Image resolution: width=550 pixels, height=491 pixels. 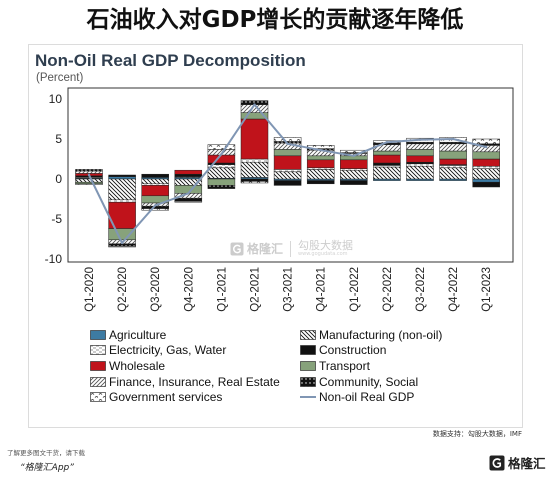 What do you see at coordinates (189, 289) in the screenshot?
I see `x-tick-label: Q4-2020` at bounding box center [189, 289].